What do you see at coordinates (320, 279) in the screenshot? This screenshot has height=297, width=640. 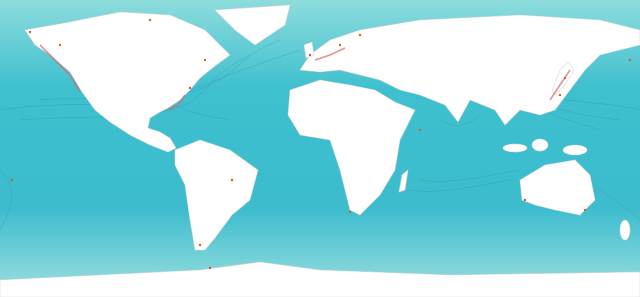 I see `antarctica` at bounding box center [320, 279].